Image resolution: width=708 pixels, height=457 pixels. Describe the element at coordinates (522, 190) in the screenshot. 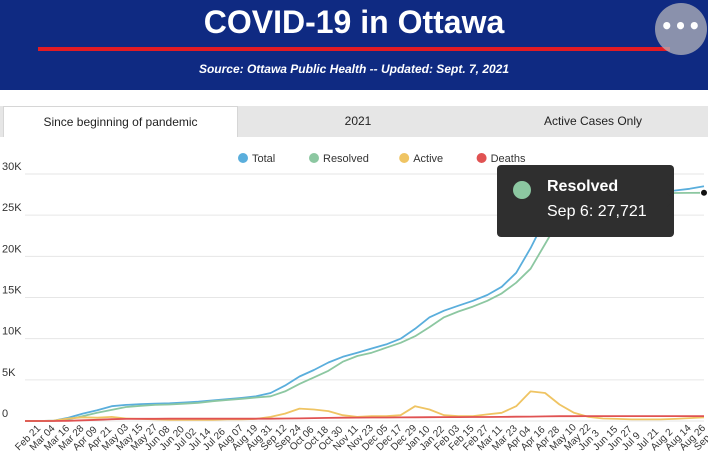

I see `tooltip-series-dot` at that location.